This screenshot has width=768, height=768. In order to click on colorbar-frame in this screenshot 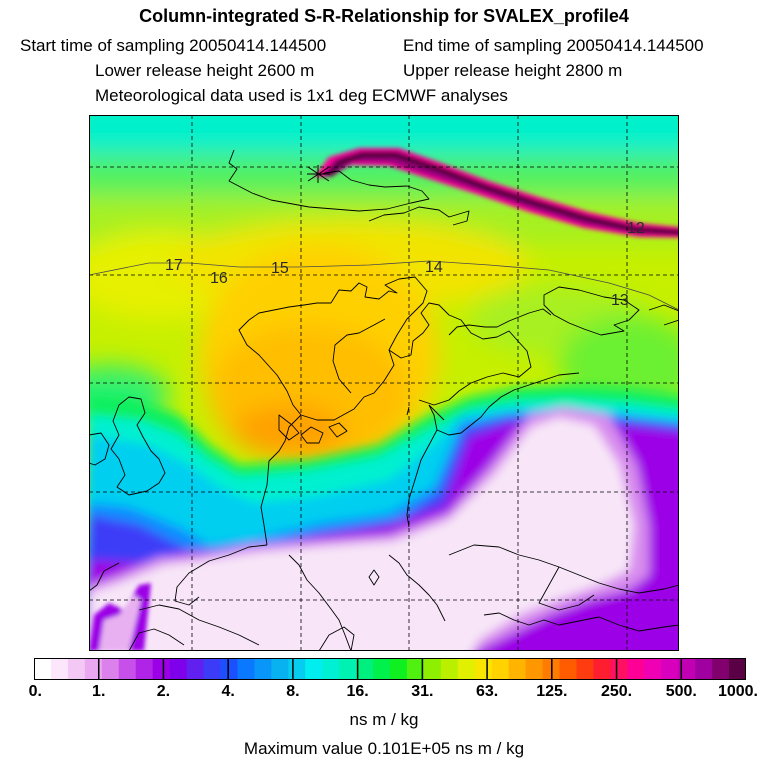, I will do `click(390, 669)`.